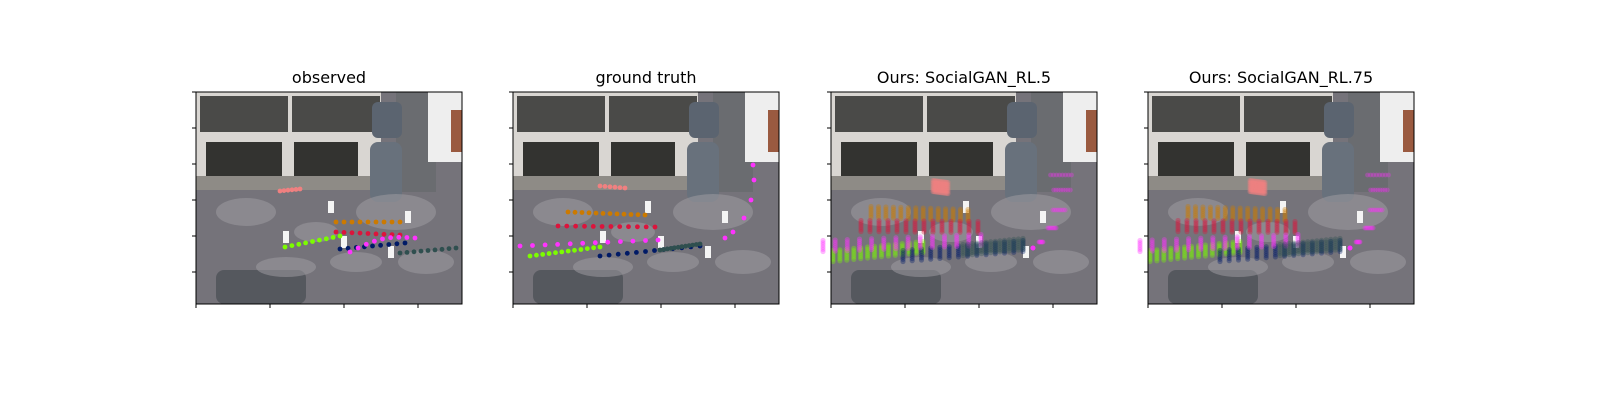 The width and height of the screenshot is (1600, 400). Describe the element at coordinates (1091, 131) in the screenshot. I see `balcony` at that location.